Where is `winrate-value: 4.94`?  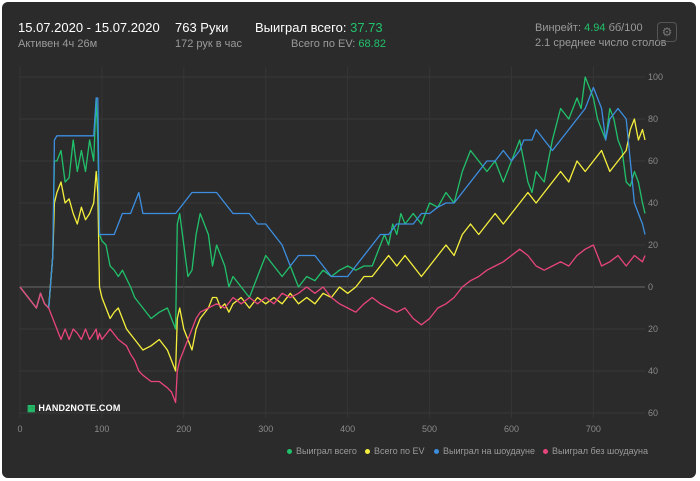
winrate-value: 4.94 is located at coordinates (595, 28).